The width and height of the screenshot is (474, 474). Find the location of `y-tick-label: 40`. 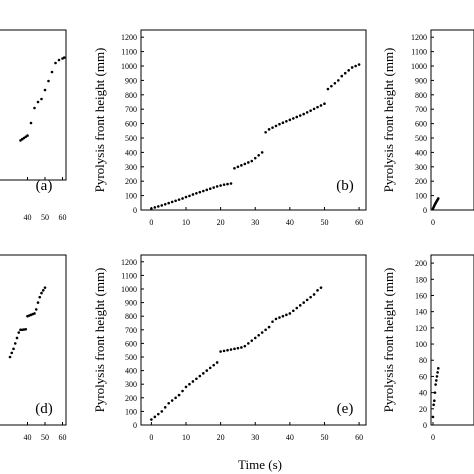

y-tick-label: 40 is located at coordinates (423, 393).